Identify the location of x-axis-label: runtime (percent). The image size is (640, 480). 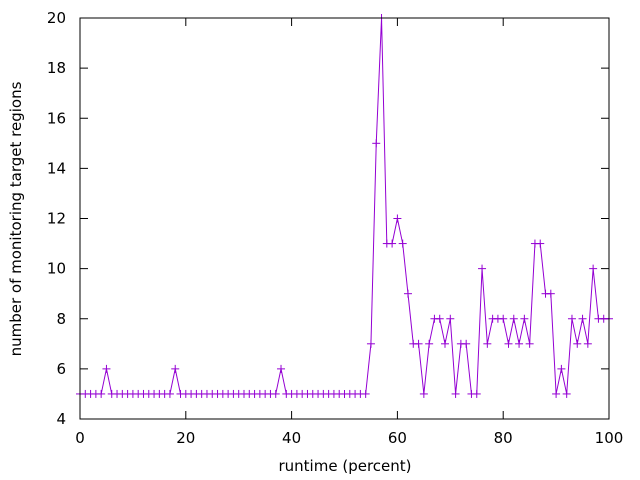
(345, 466).